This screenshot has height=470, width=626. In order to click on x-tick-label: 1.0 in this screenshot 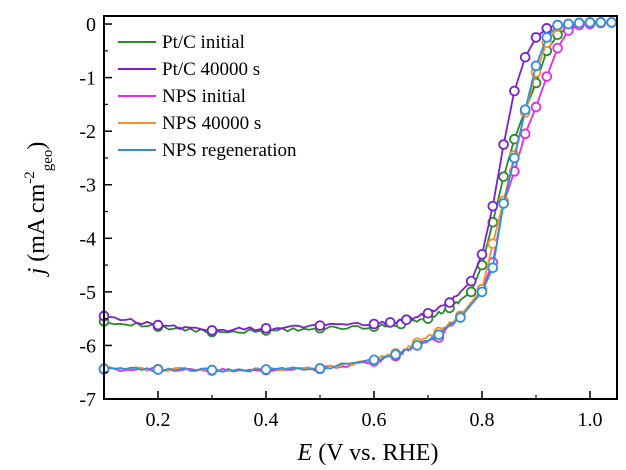, I will do `click(590, 420)`.